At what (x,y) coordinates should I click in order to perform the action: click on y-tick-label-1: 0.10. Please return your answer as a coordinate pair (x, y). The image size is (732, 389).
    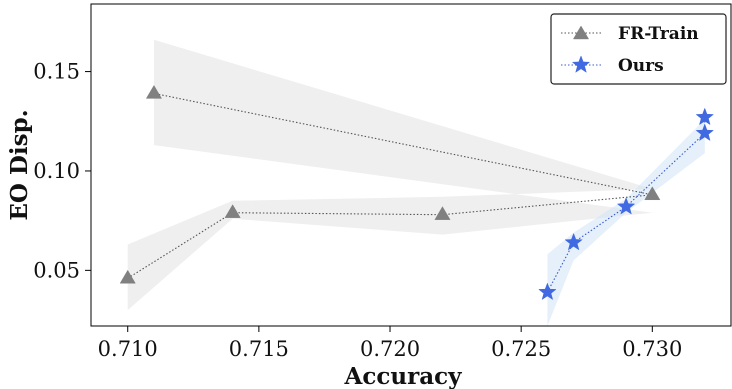
    Looking at the image, I should click on (56, 171).